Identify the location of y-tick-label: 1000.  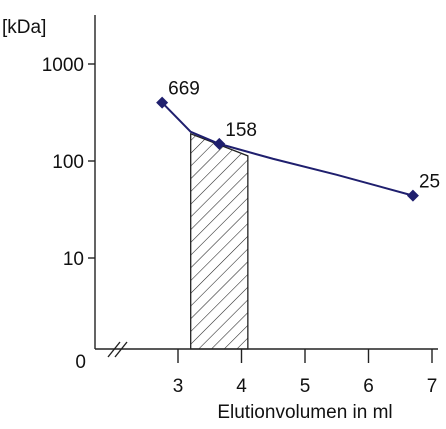
(63, 65).